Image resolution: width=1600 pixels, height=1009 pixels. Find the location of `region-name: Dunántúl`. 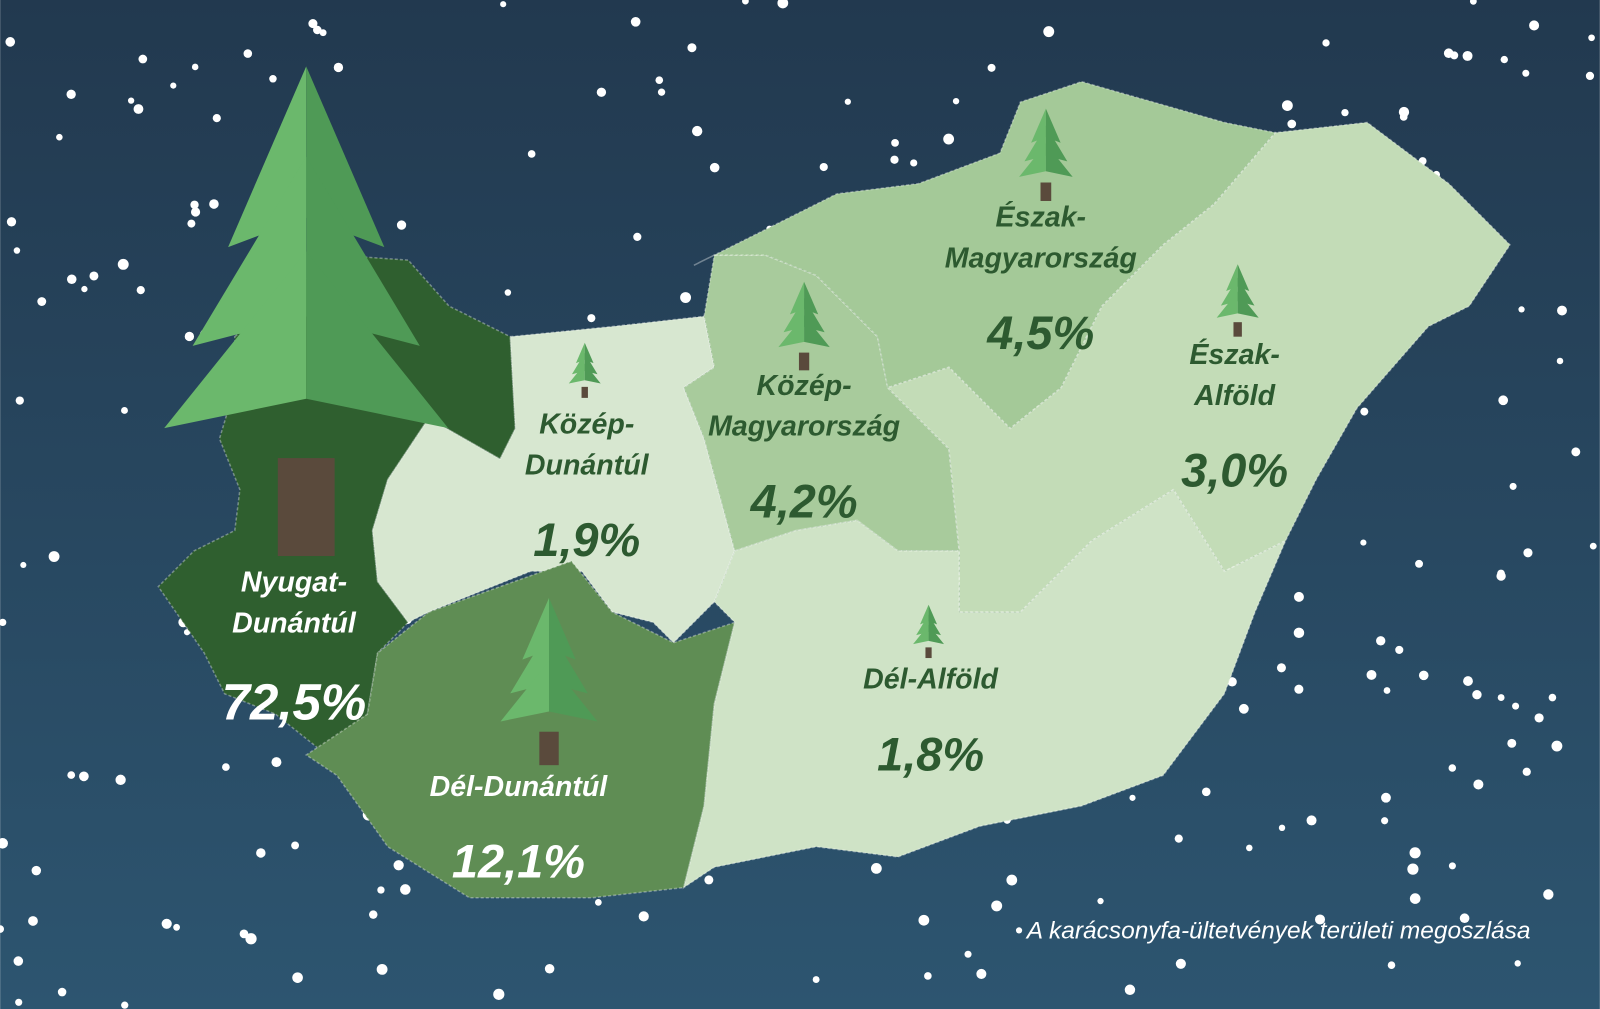

region-name: Dunántúl is located at coordinates (294, 624).